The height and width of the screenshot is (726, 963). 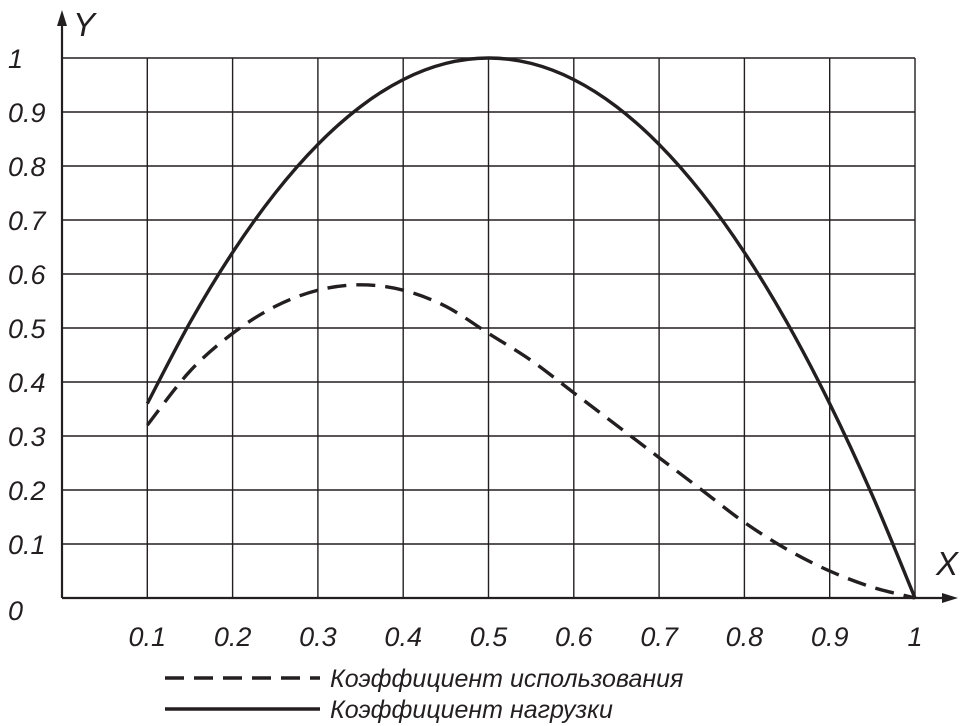 What do you see at coordinates (27, 275) in the screenshot?
I see `y-tick-label: 0.6` at bounding box center [27, 275].